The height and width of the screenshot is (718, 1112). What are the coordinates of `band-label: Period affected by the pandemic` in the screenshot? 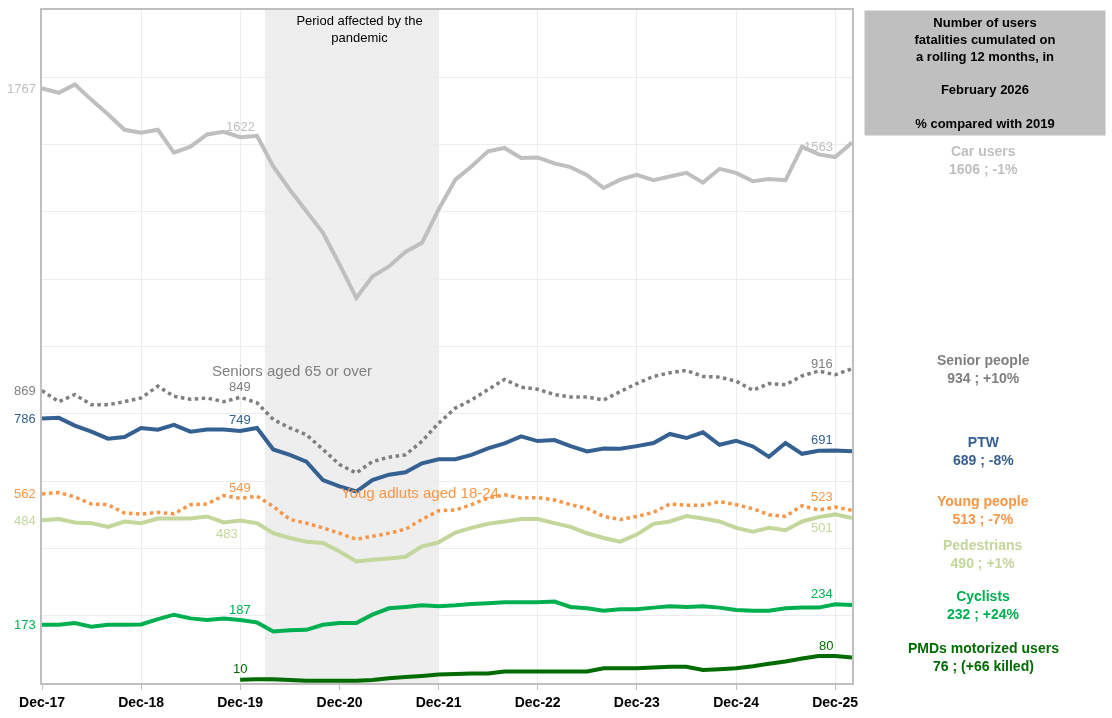 It's located at (359, 29).